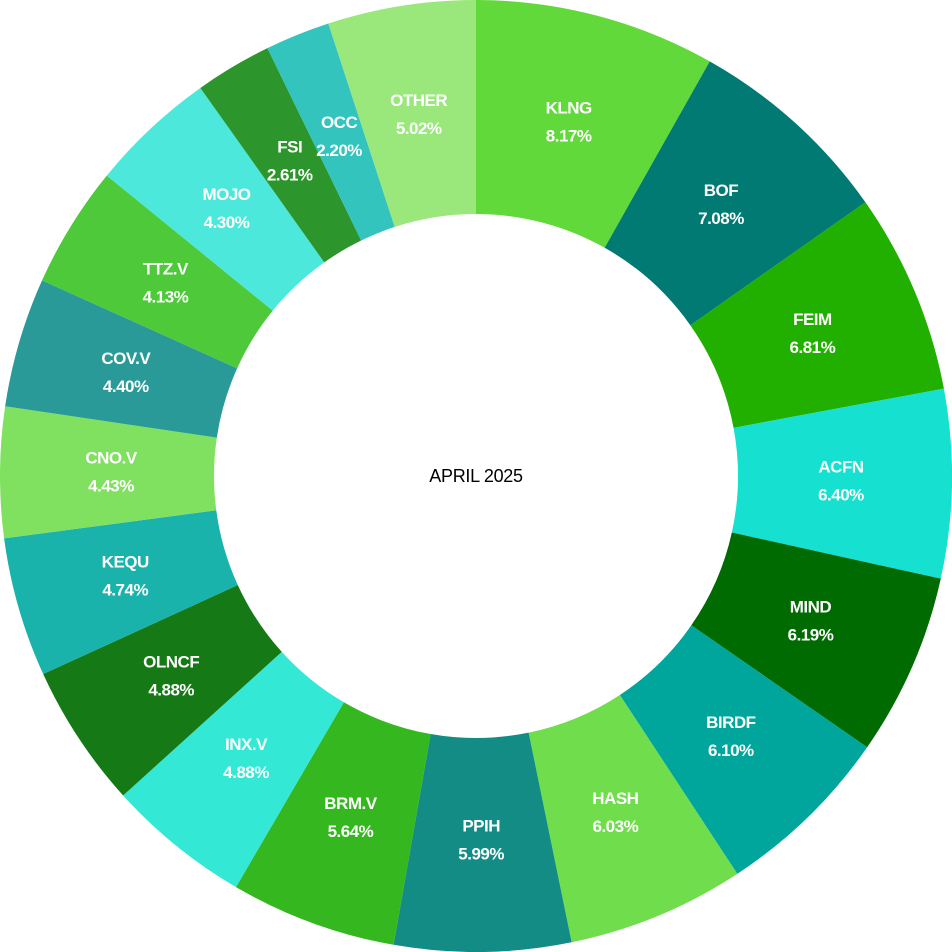 Image resolution: width=952 pixels, height=952 pixels. I want to click on wedge-label: OLNCF, so click(171, 661).